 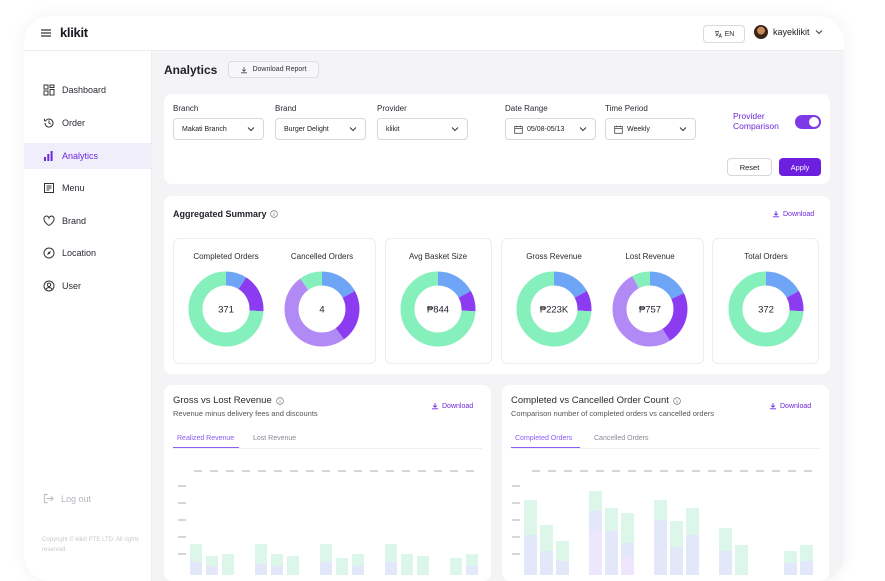 I want to click on tab-lost-revenue: Lost Revenue, so click(x=275, y=438).